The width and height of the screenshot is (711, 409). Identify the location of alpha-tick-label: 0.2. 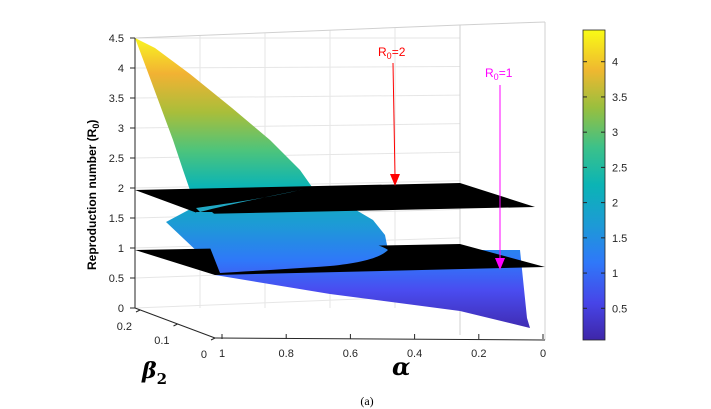
(478, 354).